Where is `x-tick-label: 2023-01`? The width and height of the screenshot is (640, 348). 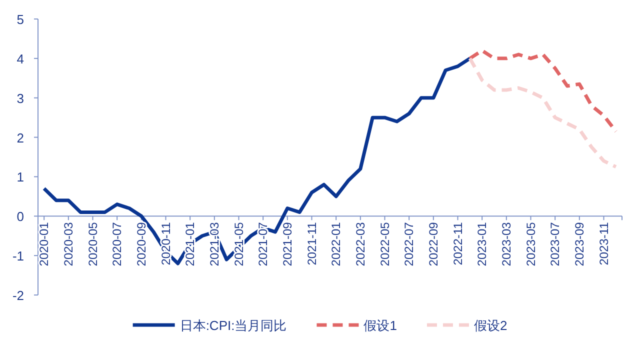 x-tick-label: 2023-01 is located at coordinates (482, 244).